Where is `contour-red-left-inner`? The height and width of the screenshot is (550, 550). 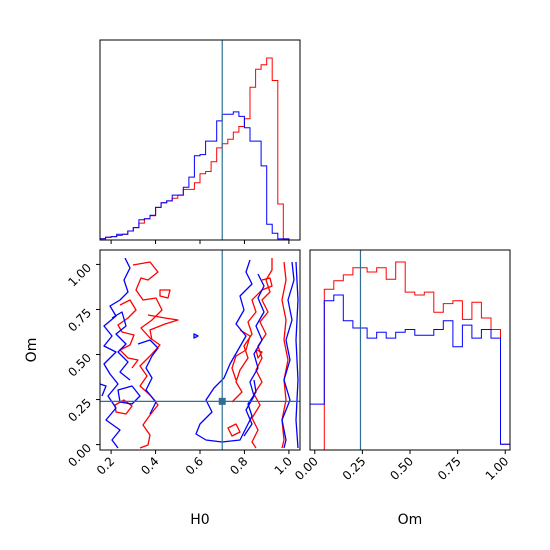
contour-red-left-inner is located at coordinates (128, 334).